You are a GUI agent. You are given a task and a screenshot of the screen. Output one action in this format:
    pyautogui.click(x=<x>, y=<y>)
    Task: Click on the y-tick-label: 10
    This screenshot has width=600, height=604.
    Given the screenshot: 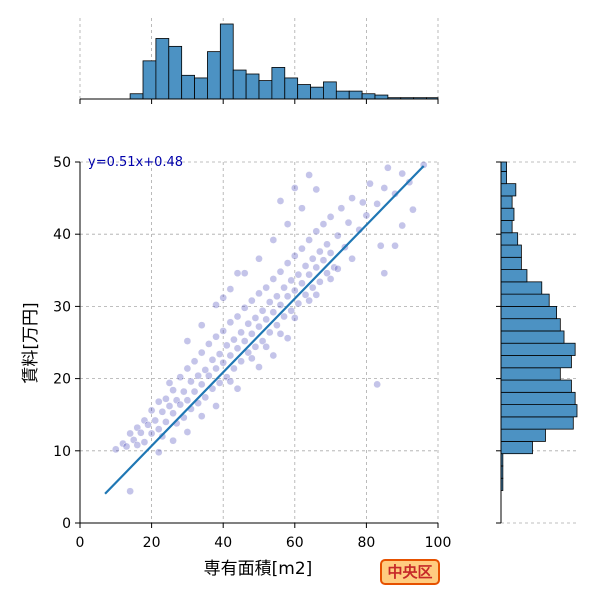 What is the action you would take?
    pyautogui.click(x=62, y=452)
    